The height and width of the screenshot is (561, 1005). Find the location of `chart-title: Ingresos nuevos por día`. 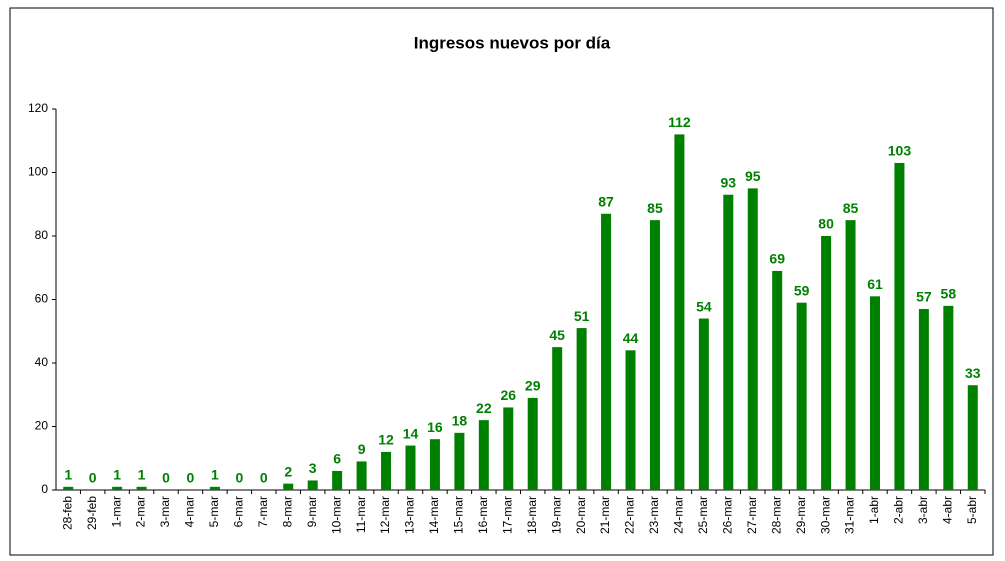

chart-title: Ingresos nuevos por día is located at coordinates (512, 42).